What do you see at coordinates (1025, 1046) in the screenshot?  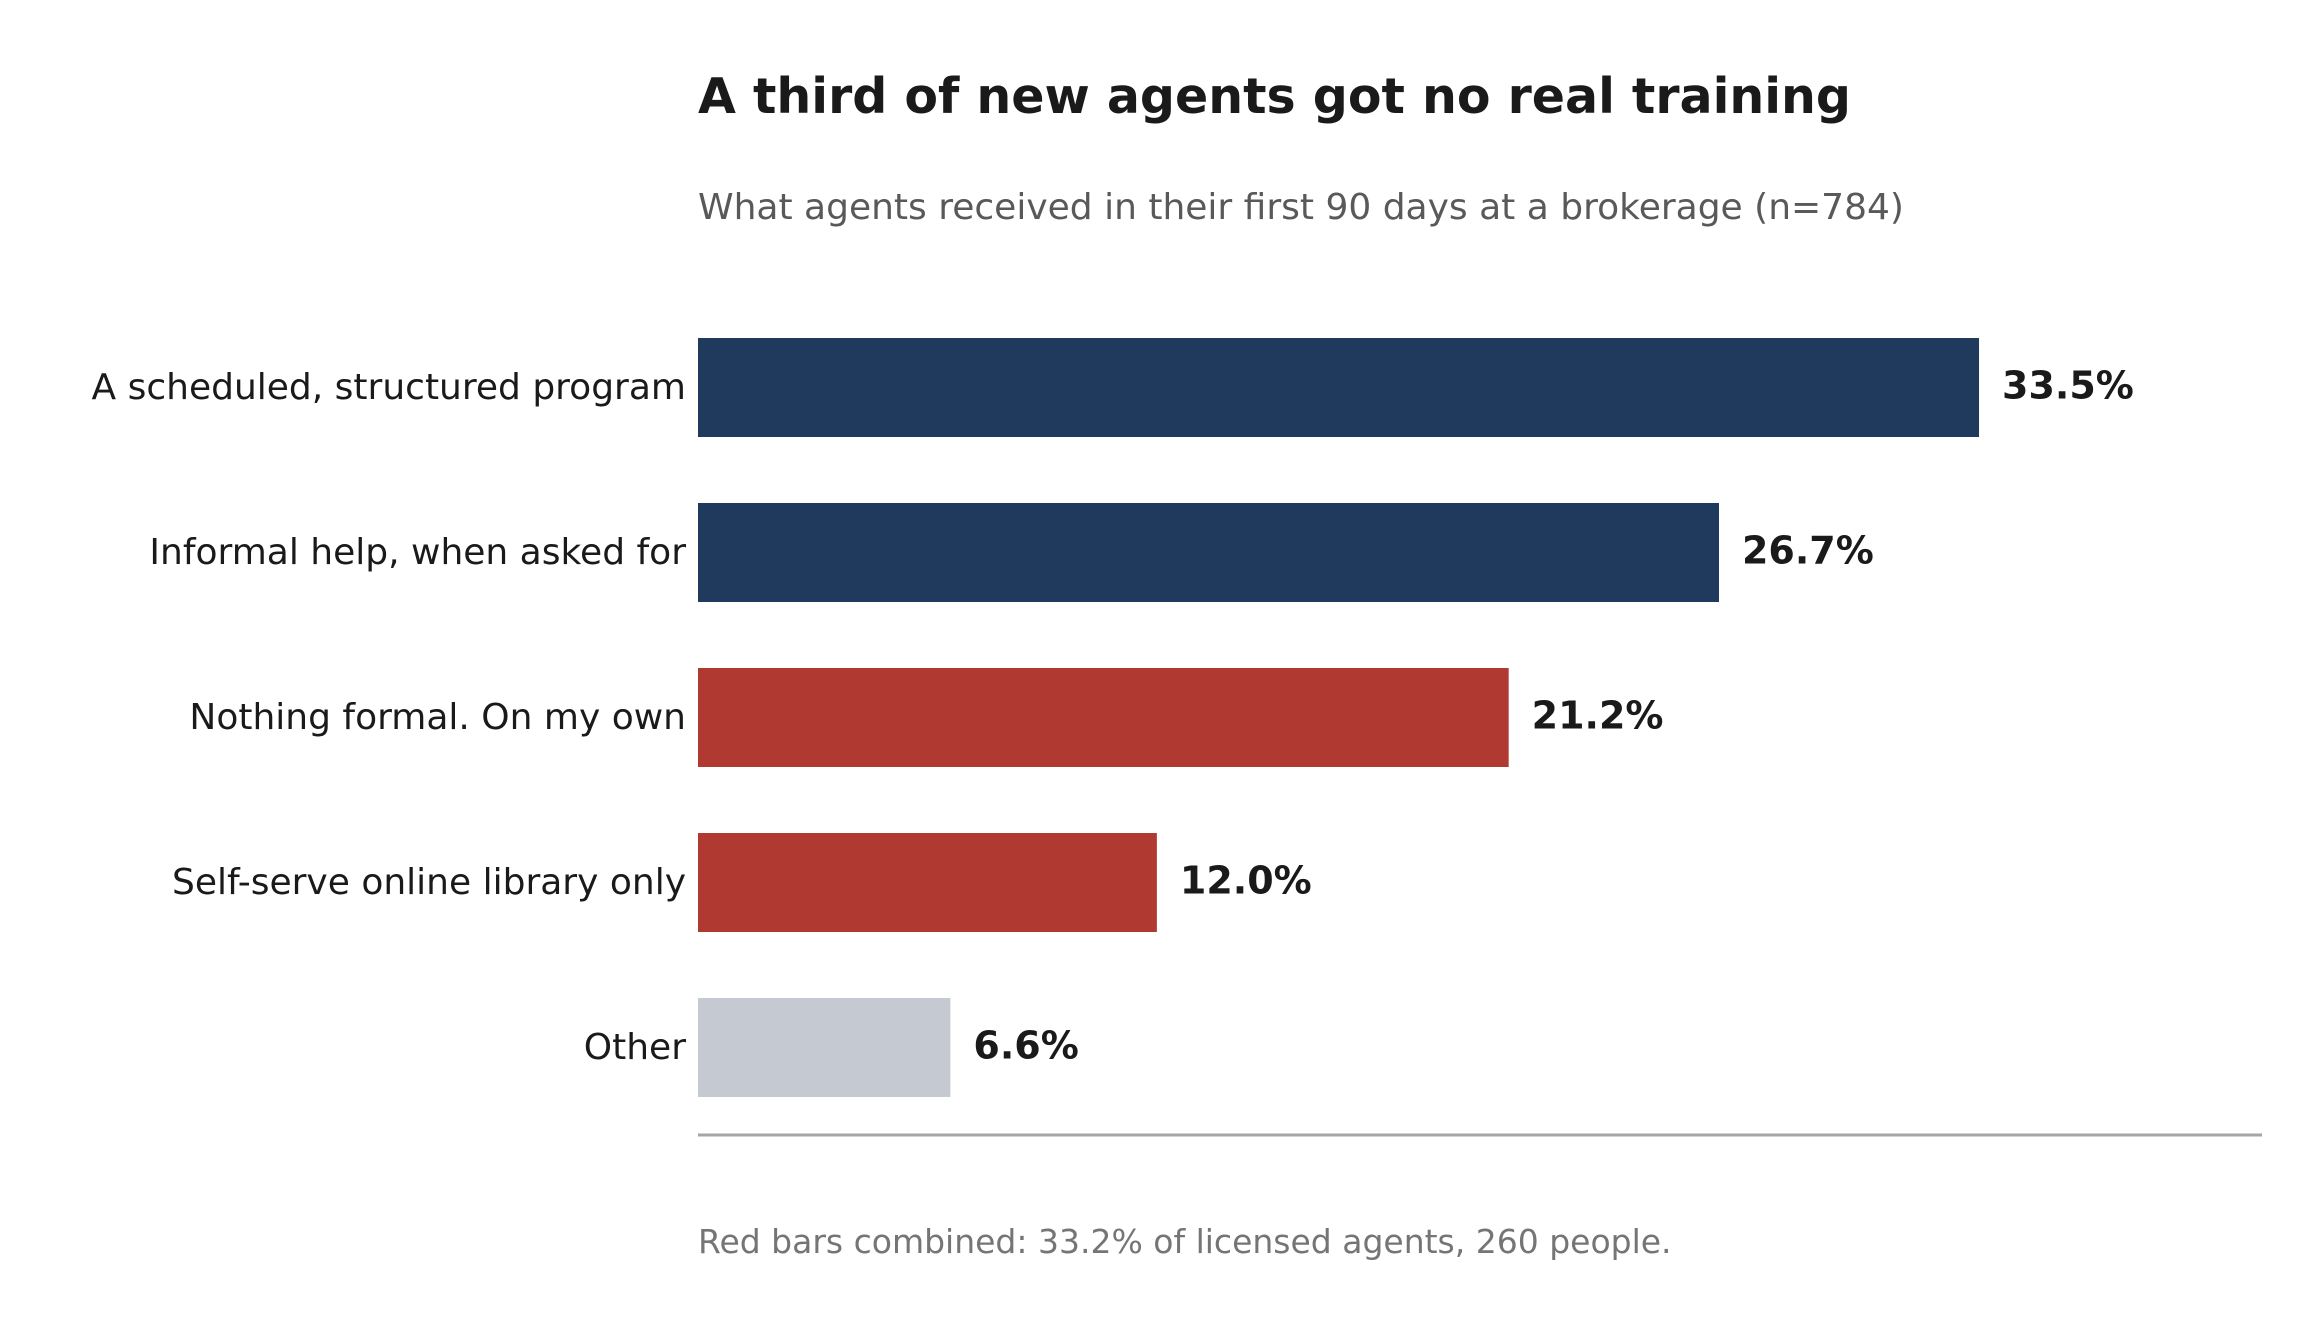 I see `value-label: 6.6%` at bounding box center [1025, 1046].